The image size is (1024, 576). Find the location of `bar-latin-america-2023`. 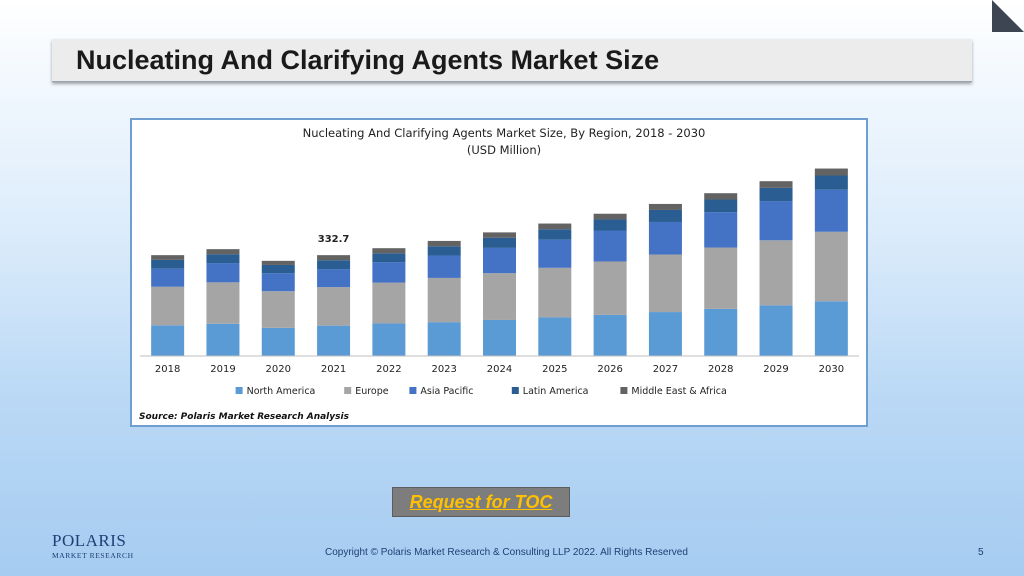

bar-latin-america-2023 is located at coordinates (444, 251).